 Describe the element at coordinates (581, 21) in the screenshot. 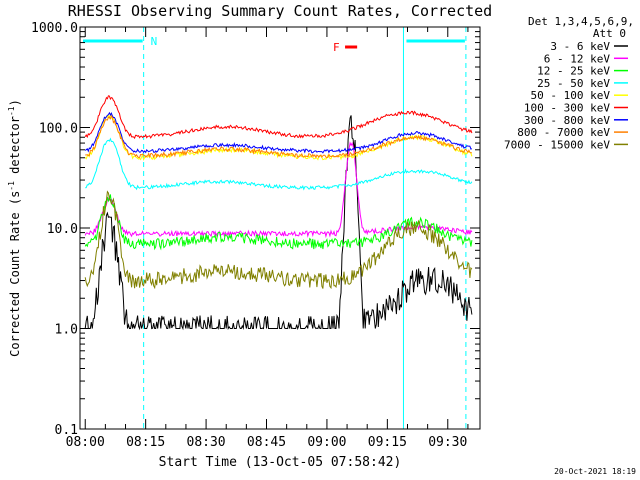

I see `legend-header-detectors: Det 1,3,4,5,6,9,` at that location.